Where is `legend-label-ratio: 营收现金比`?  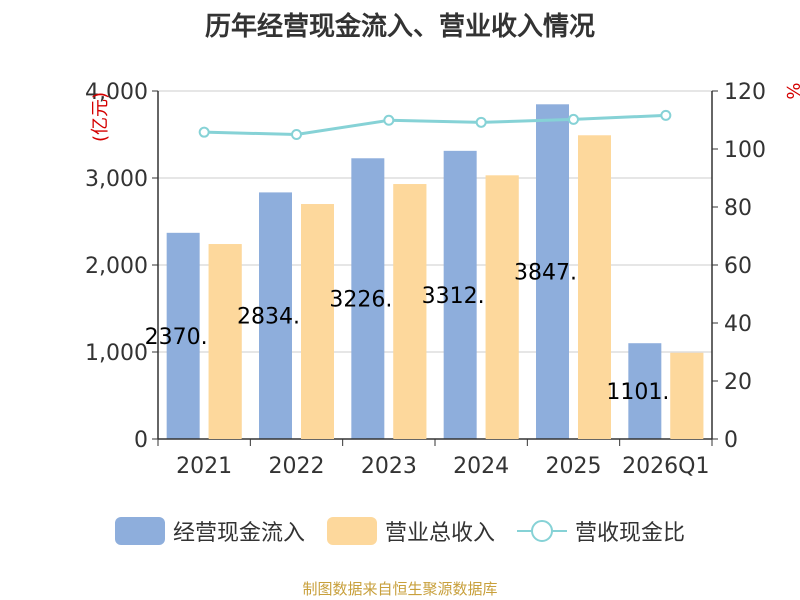
legend-label-ratio: 营收现金比 is located at coordinates (630, 533).